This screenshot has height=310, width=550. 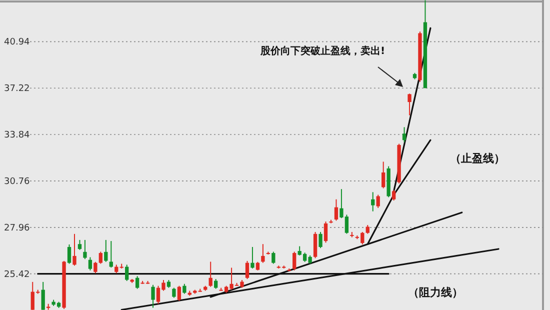 I want to click on y-tick-label: 27.96, so click(x=17, y=228).